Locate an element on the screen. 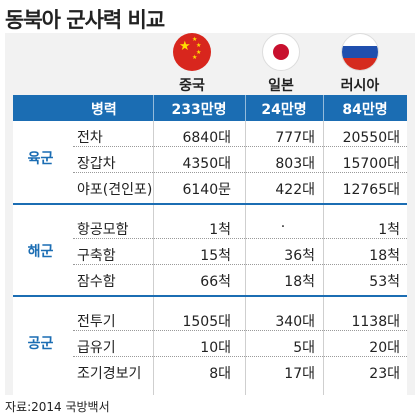 The image size is (420, 419). cell-china: 8대 is located at coordinates (220, 374).